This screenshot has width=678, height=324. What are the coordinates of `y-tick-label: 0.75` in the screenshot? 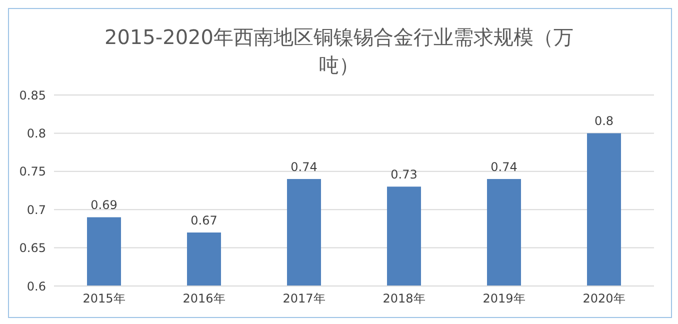 It's located at (32, 171).